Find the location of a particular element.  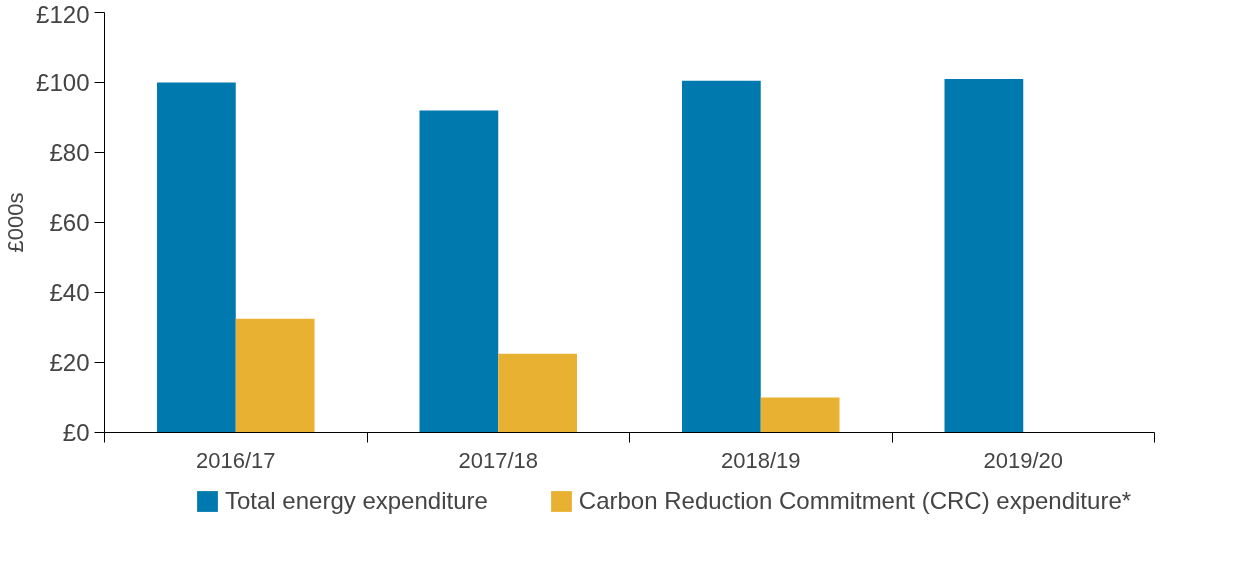

legend-label: Total energy expenditure is located at coordinates (356, 501).